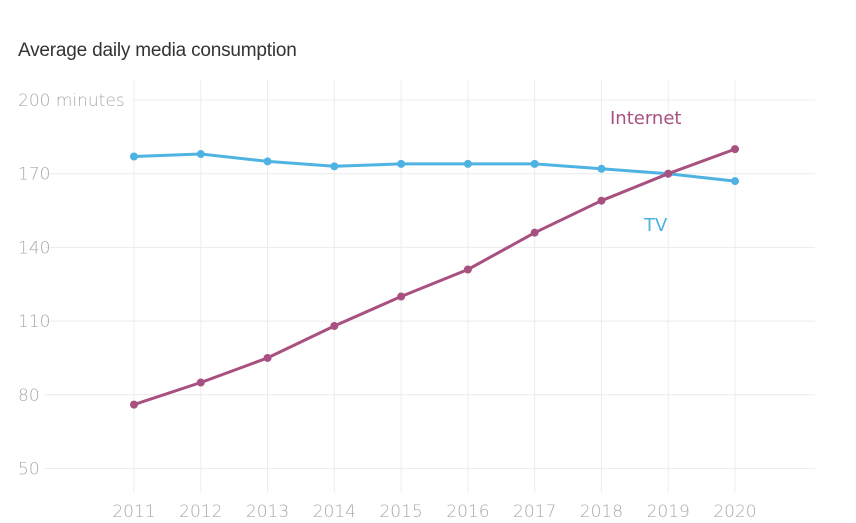 The image size is (856, 523). What do you see at coordinates (467, 512) in the screenshot?
I see `x-tick-label: 2016` at bounding box center [467, 512].